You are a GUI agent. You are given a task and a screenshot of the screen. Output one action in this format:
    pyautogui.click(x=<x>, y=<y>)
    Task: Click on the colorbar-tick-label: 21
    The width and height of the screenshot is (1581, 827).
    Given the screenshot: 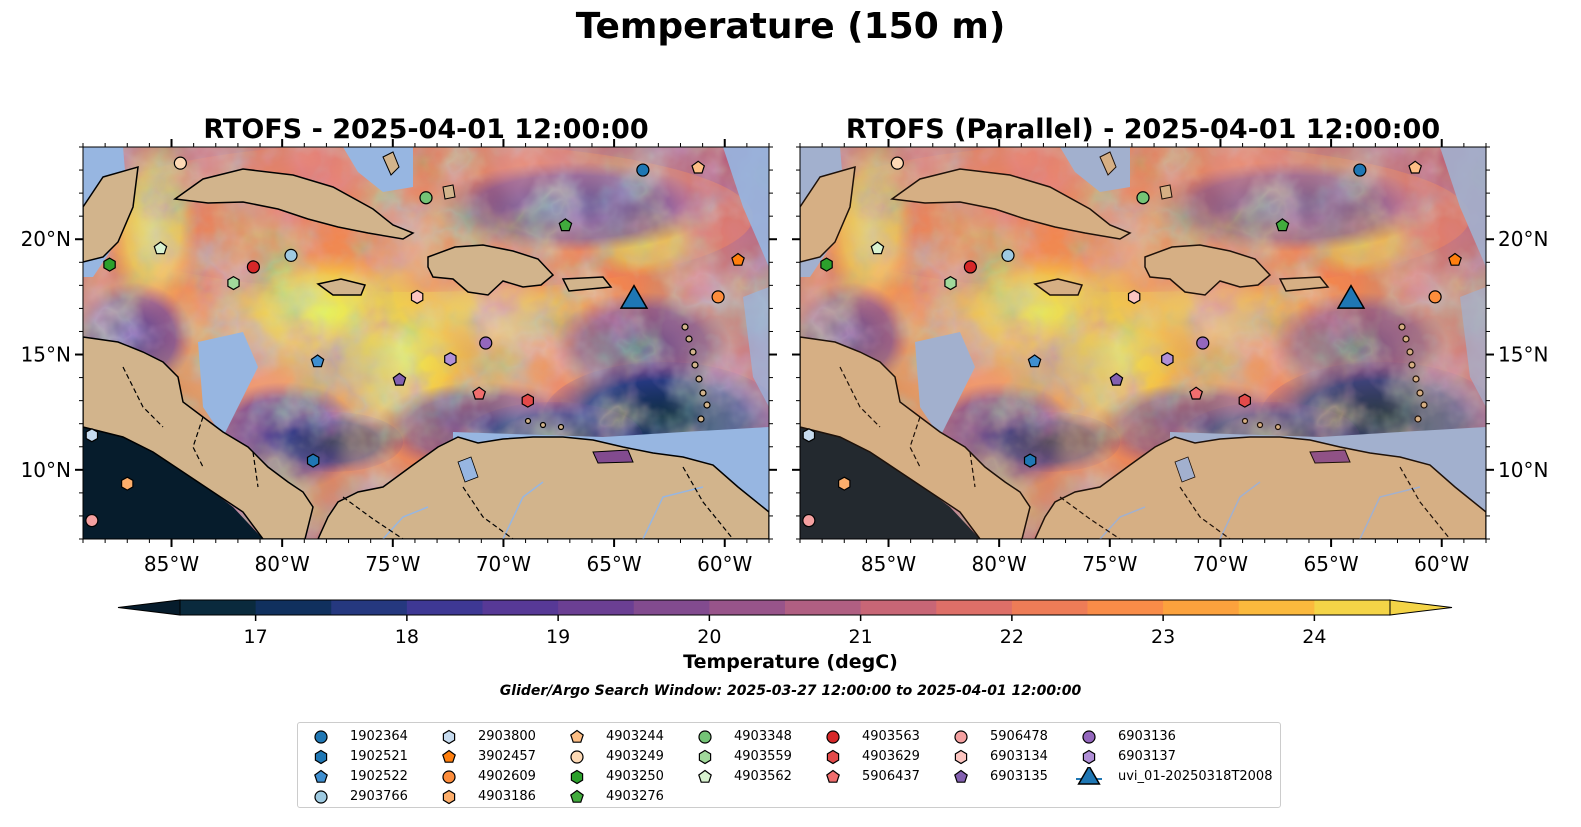 What is the action you would take?
    pyautogui.click(x=861, y=637)
    